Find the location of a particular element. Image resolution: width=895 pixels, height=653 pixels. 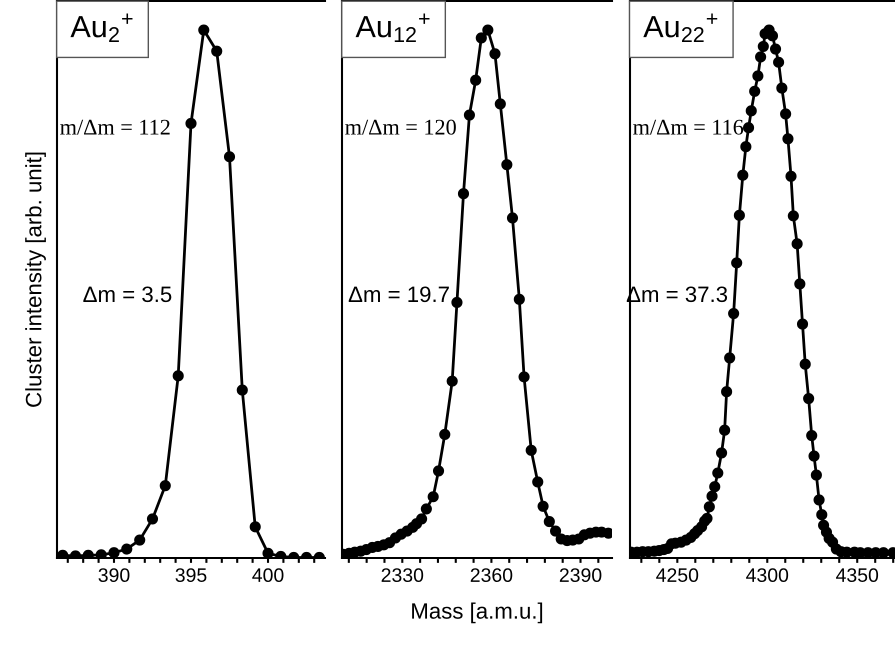

chart-title: Au$_{12}$$^{+}$ is located at coordinates (393, 27).